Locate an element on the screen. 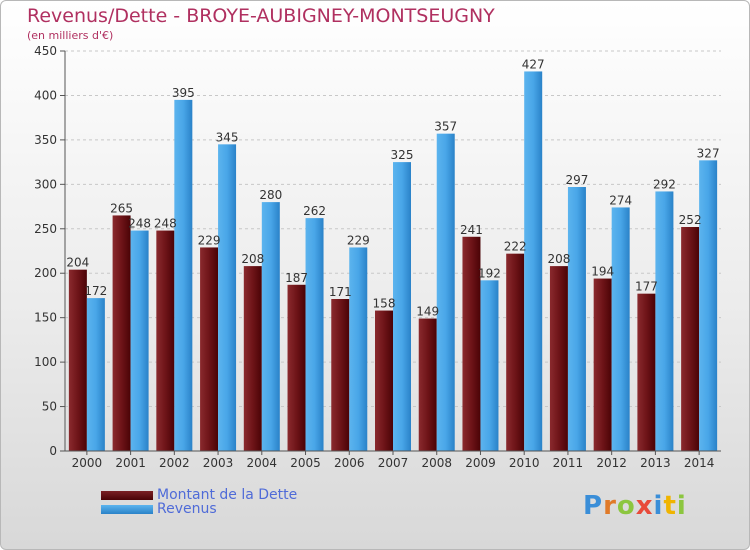  x-tick-label: 2013 is located at coordinates (655, 463).